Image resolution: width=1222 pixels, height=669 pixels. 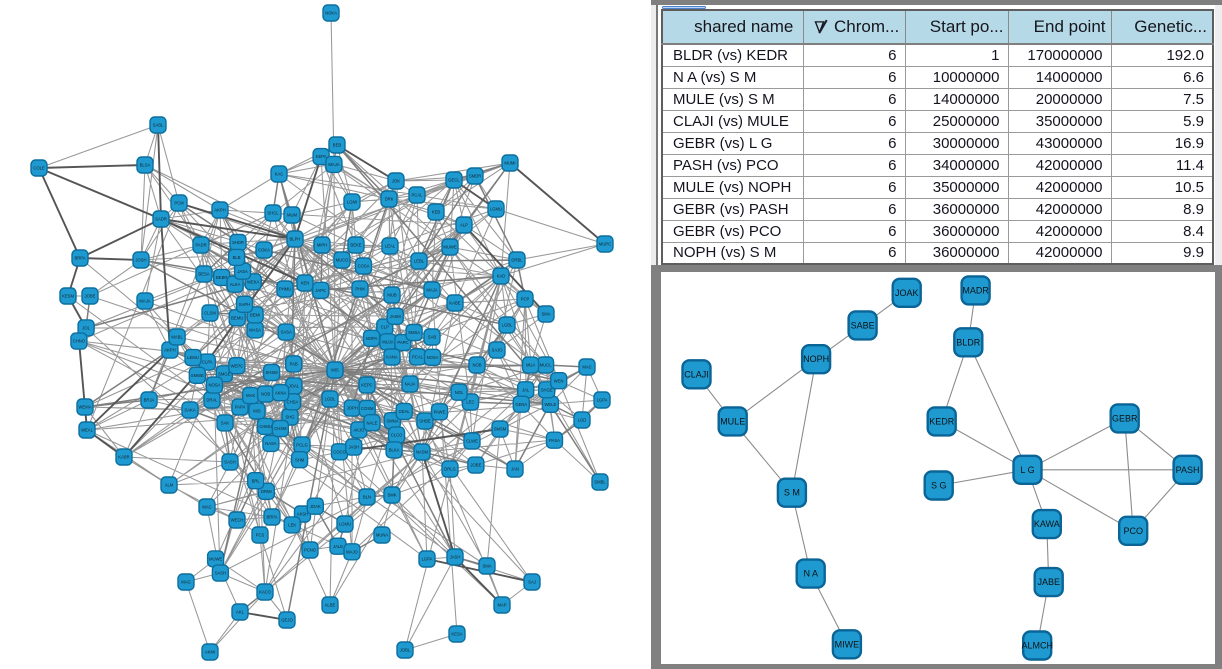 What do you see at coordinates (392, 295) in the screenshot?
I see `svg-text: MUB` at bounding box center [392, 295].